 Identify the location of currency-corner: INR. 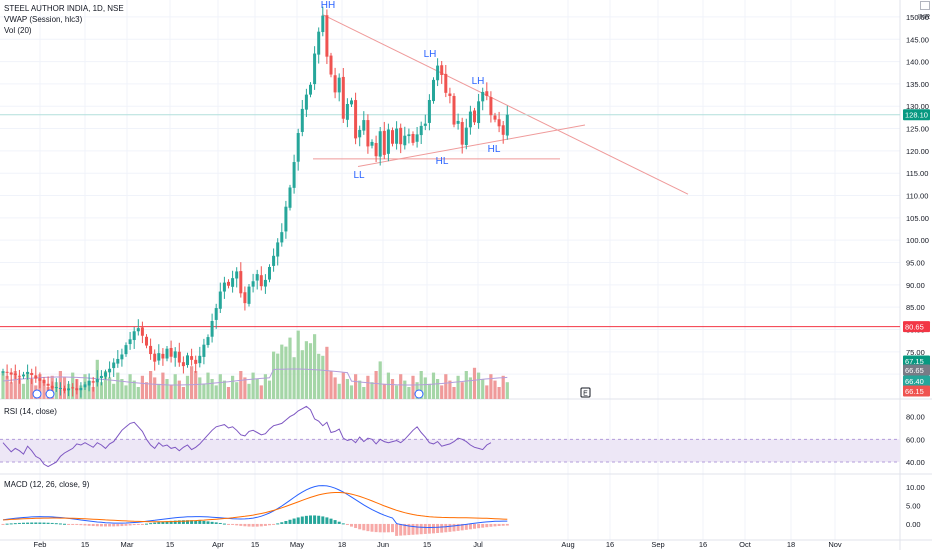
(924, 11).